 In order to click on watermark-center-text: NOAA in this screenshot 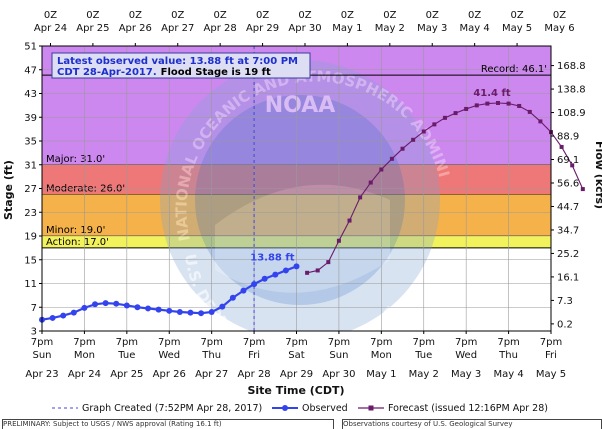, I will do `click(300, 105)`.